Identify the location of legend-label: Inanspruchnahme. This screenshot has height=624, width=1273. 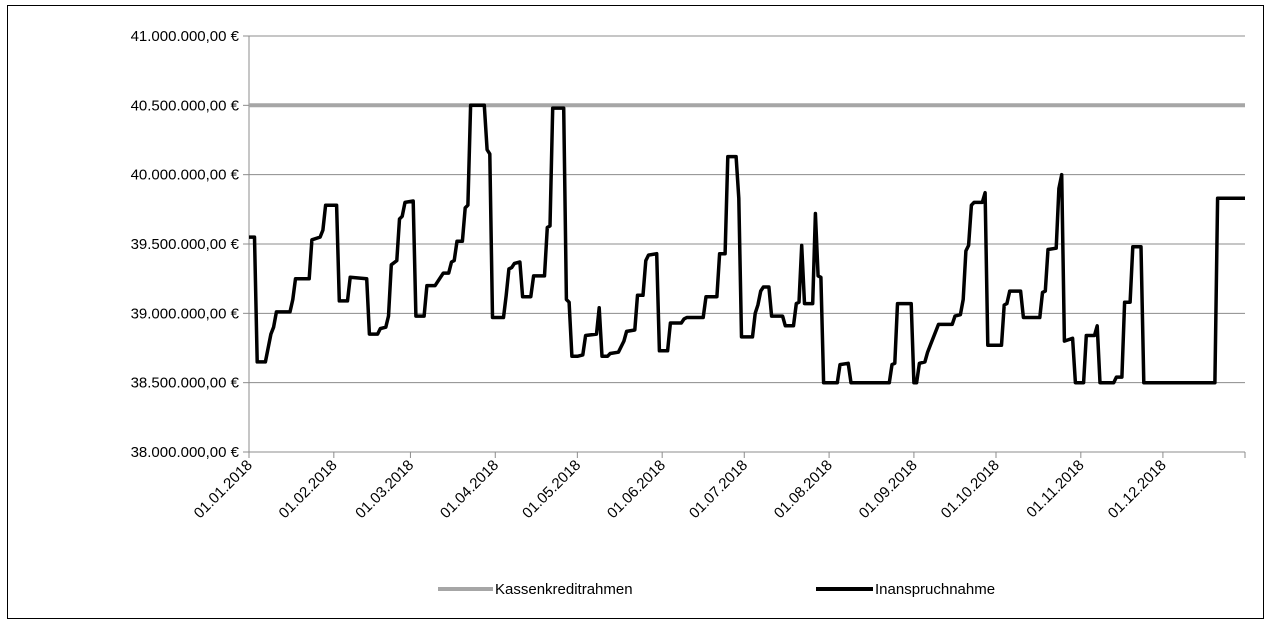
(935, 589).